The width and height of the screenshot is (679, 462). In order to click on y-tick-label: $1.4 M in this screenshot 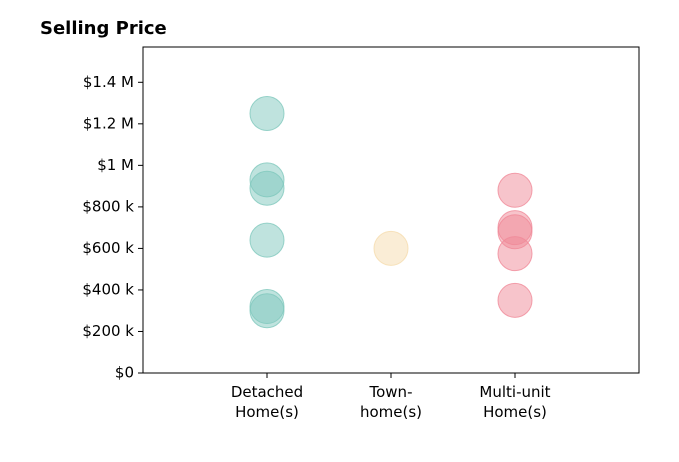, I will do `click(108, 82)`.